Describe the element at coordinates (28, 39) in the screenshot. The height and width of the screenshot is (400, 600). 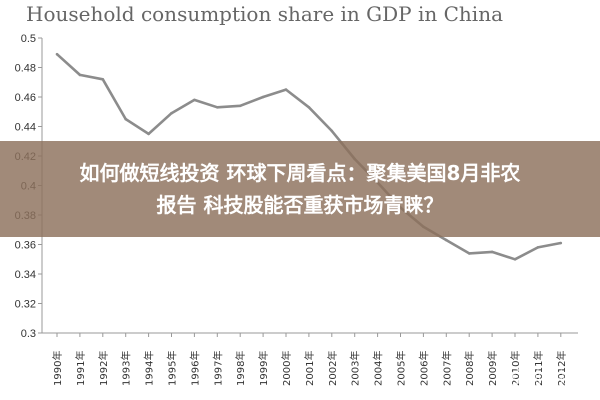
I see `y-tick-label: 0.5` at that location.